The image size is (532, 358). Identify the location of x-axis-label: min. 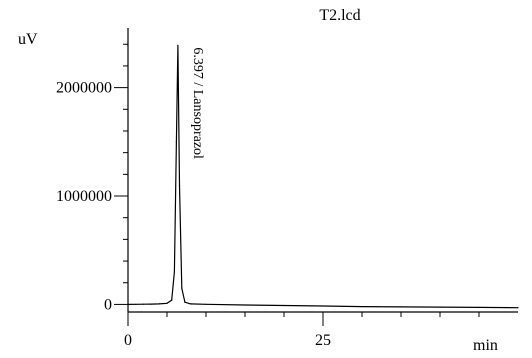
(485, 345).